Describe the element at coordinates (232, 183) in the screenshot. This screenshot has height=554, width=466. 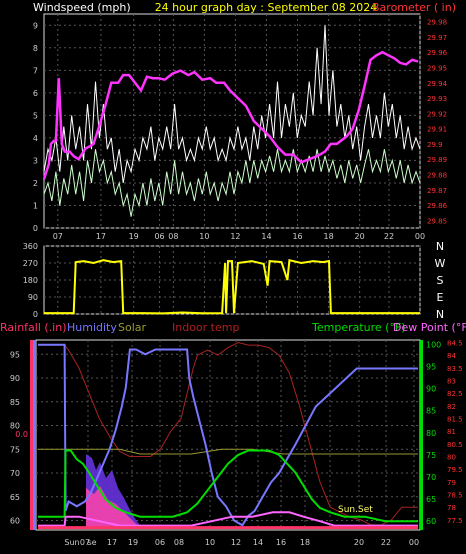
I see `wind-avg-series` at that location.